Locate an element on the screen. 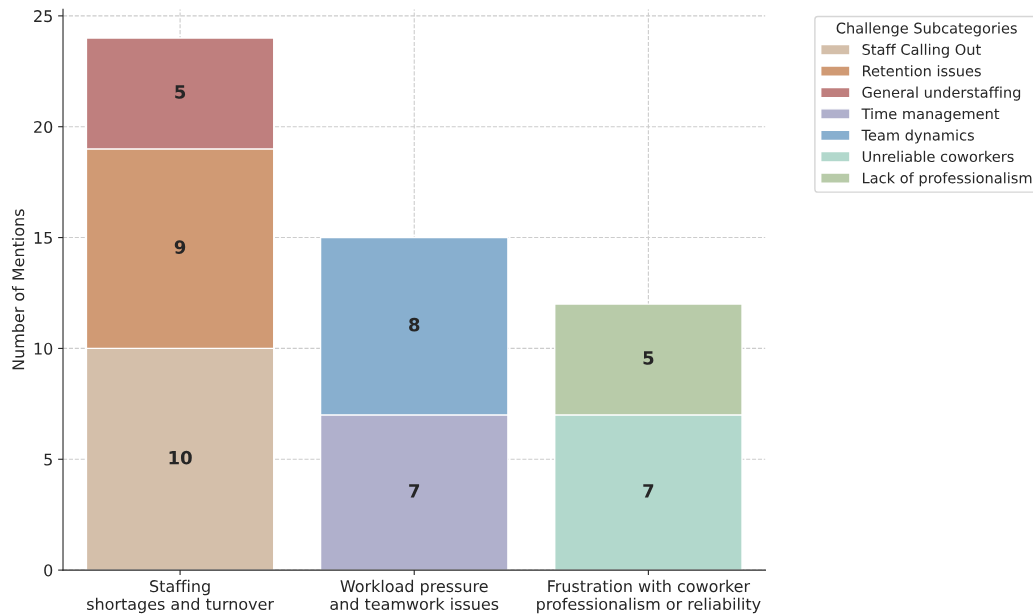  x-tick-label: Staffing shortages and turnover is located at coordinates (180, 596).